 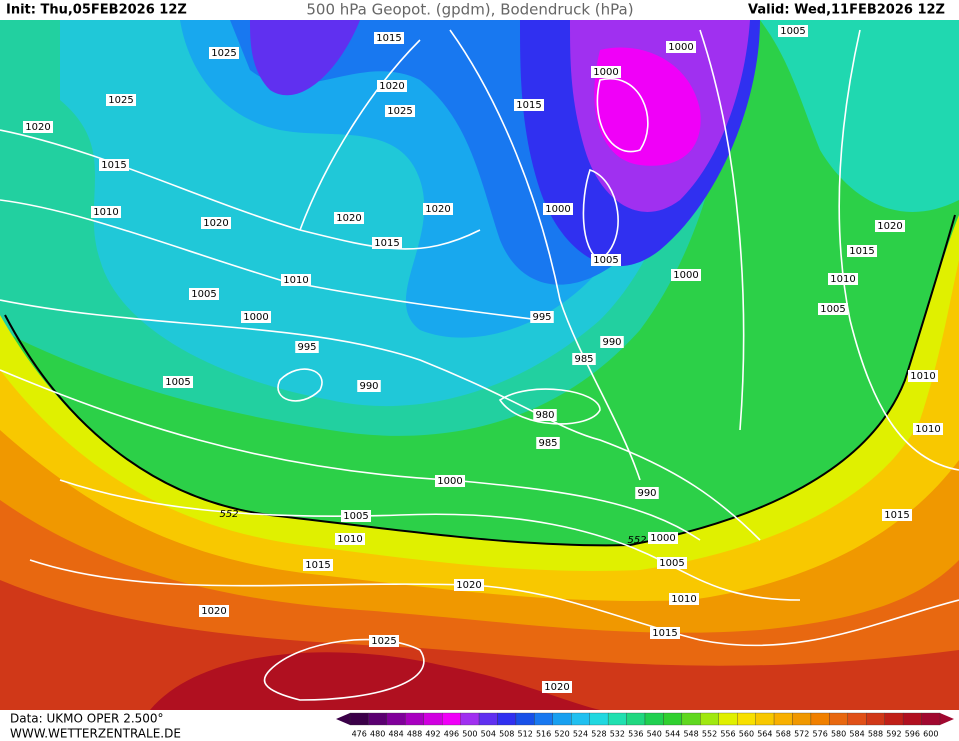 What do you see at coordinates (912, 734) in the screenshot?
I see `colorbar-label: 596` at bounding box center [912, 734].